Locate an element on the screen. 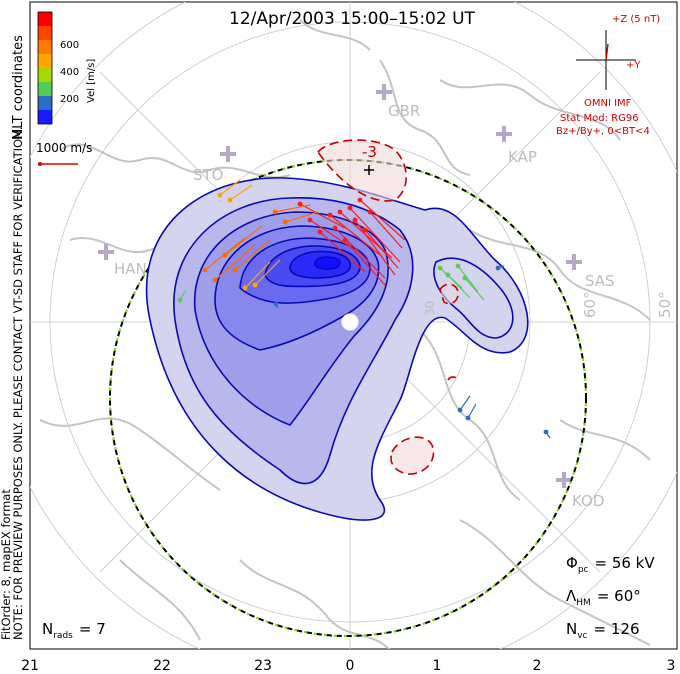  magnetic-pole-cross is located at coordinates (369, 170).